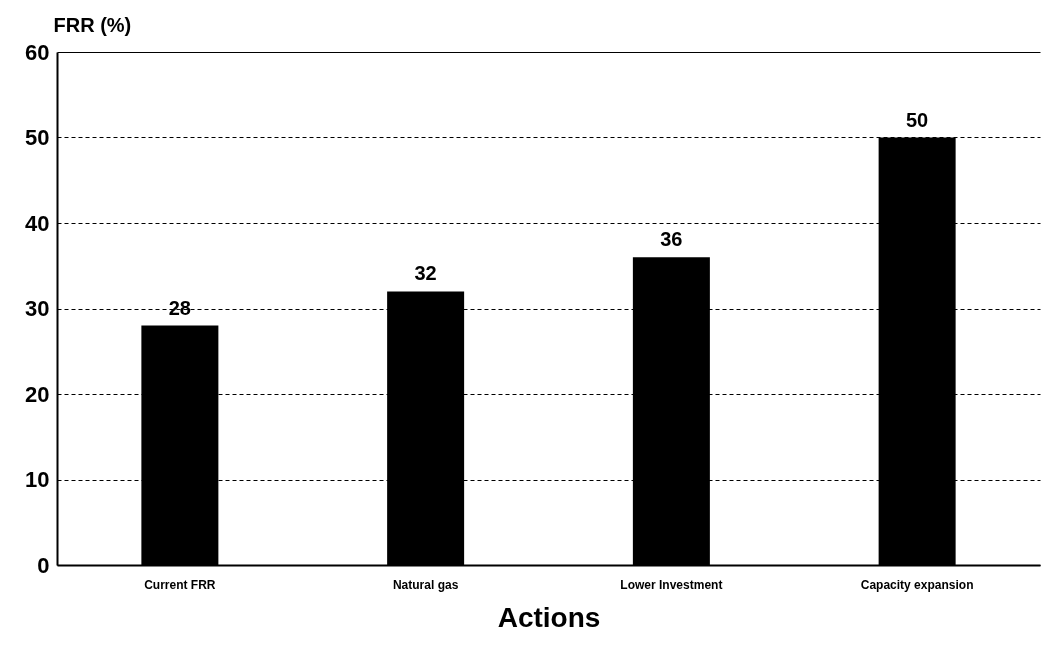 This screenshot has width=1044, height=645. Describe the element at coordinates (180, 584) in the screenshot. I see `x-tick-label: Current FRR` at that location.